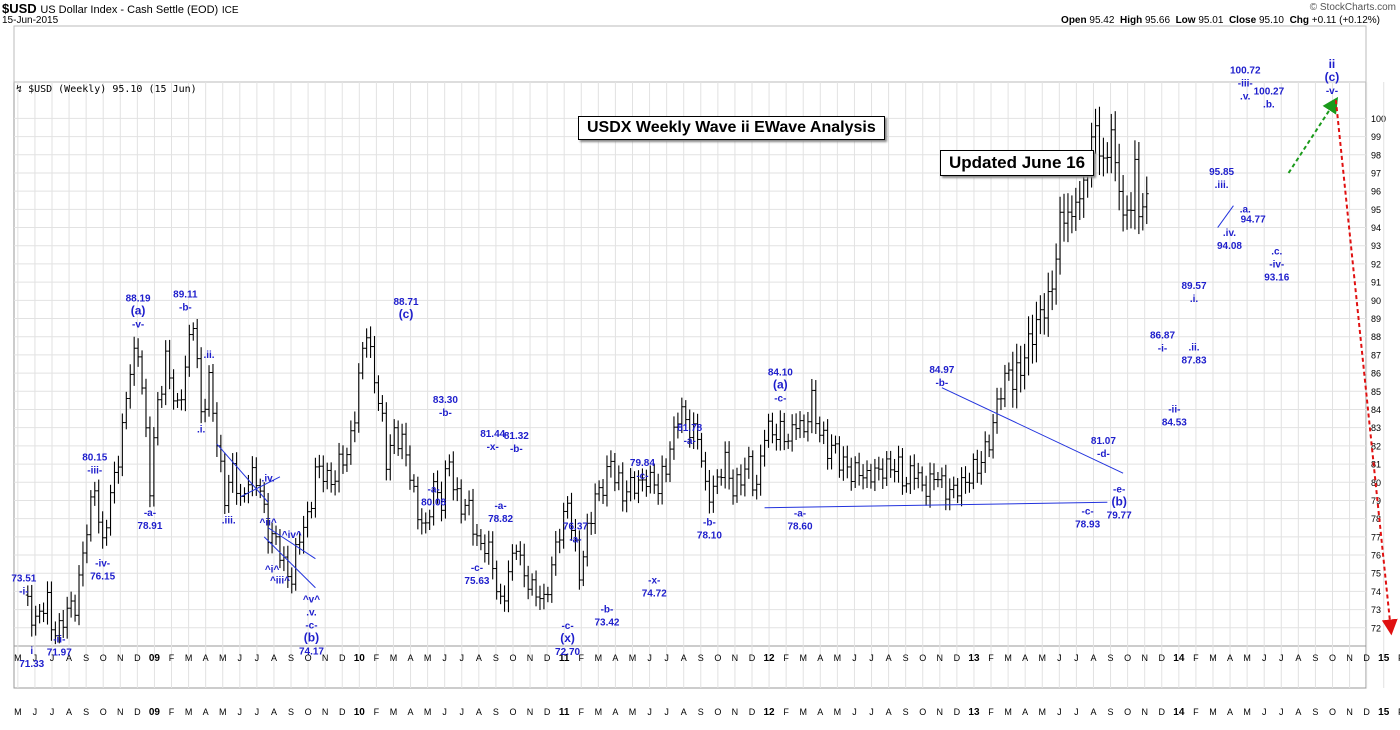 The height and width of the screenshot is (730, 1400). What do you see at coordinates (1352, 7) in the screenshot?
I see `stockcharts-credit: © StockCharts.com` at bounding box center [1352, 7].